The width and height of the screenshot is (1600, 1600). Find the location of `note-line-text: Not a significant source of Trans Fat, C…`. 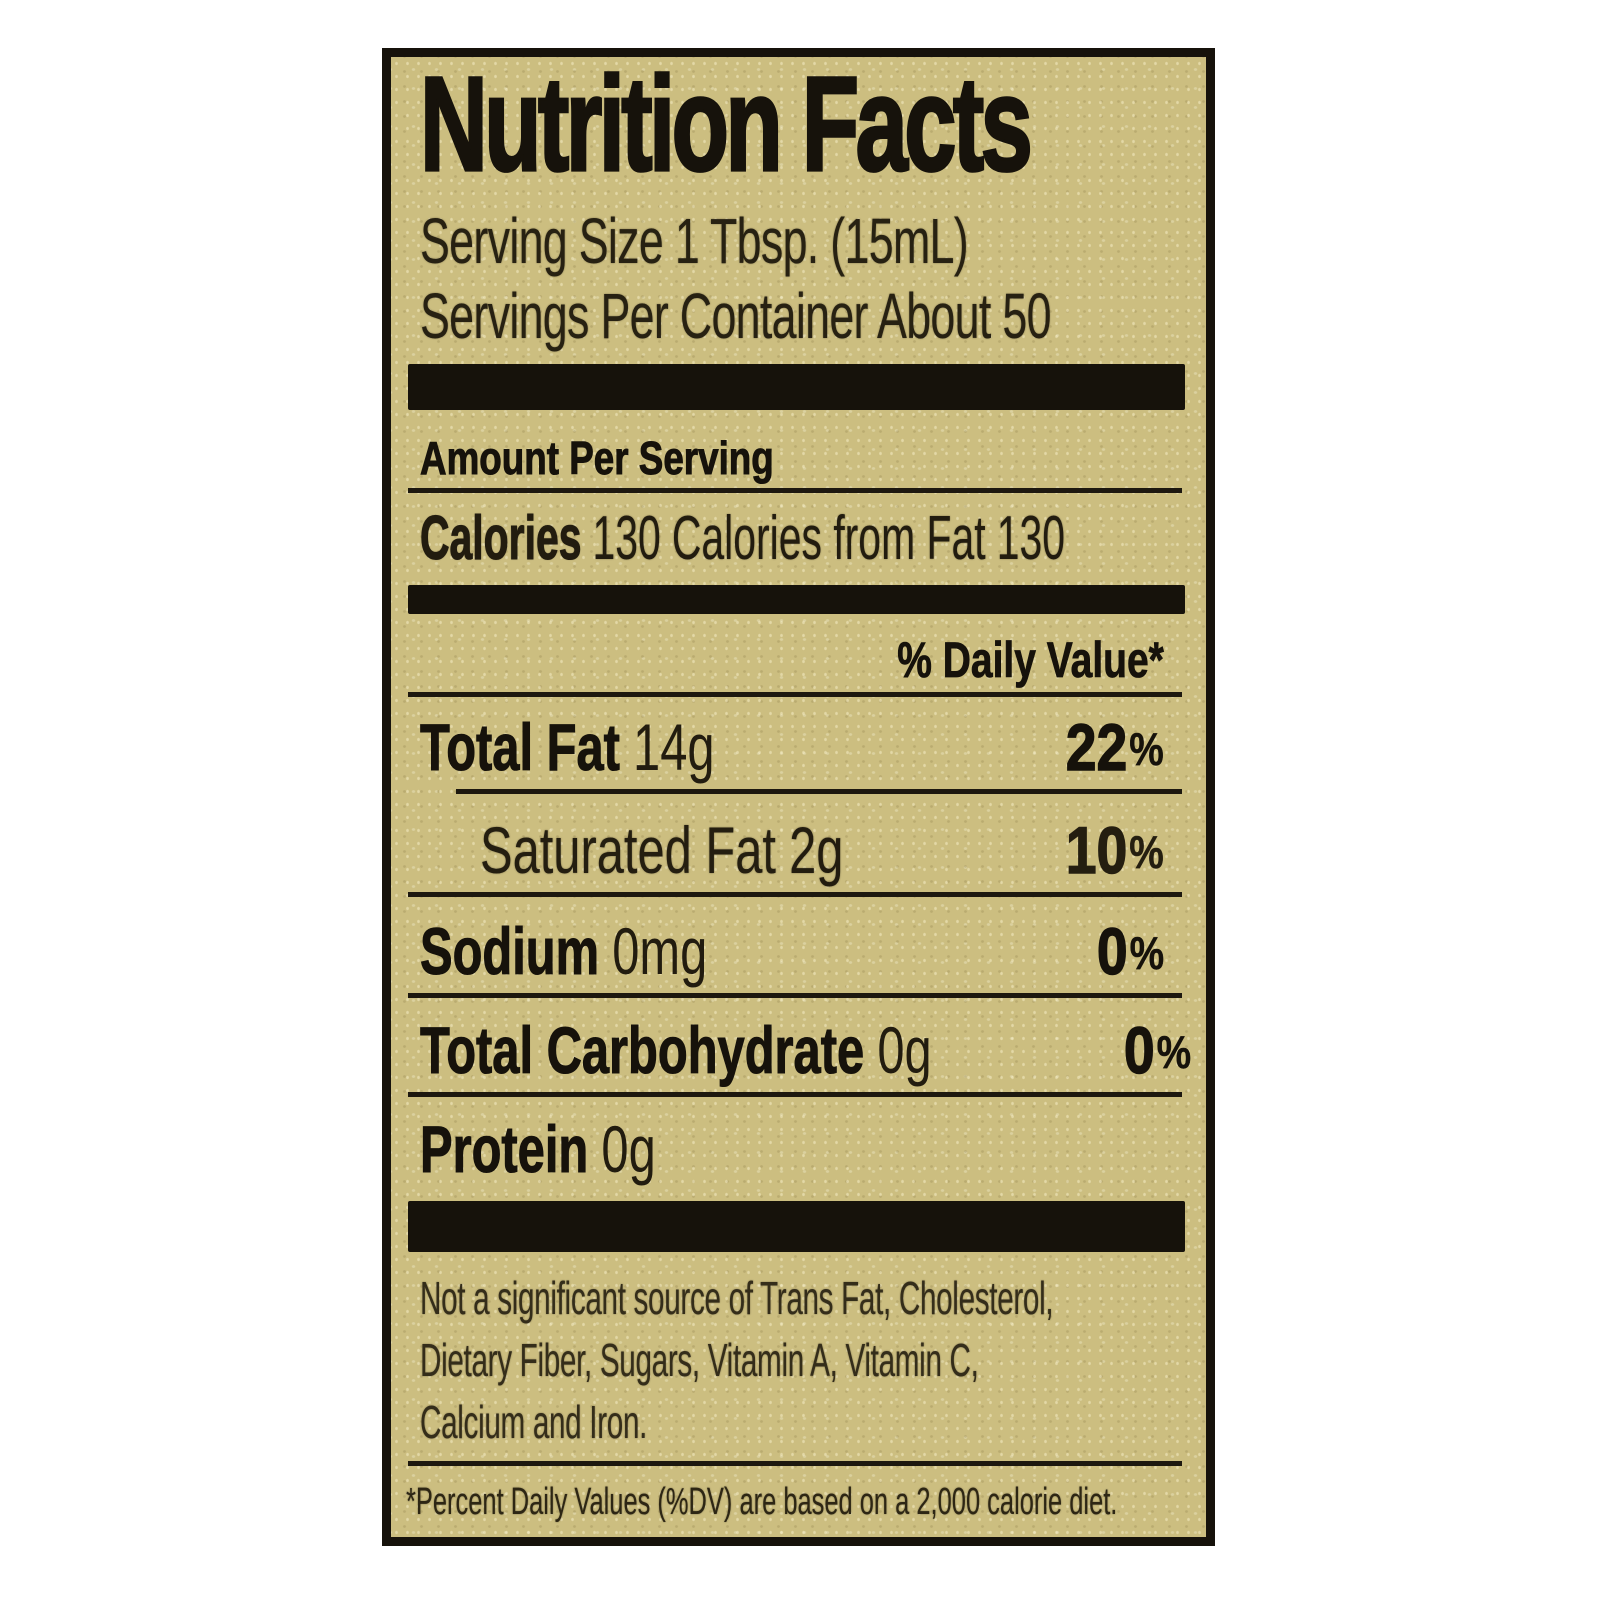

note-line-text: Not a significant source of Trans Fat, C… is located at coordinates (737, 1298).